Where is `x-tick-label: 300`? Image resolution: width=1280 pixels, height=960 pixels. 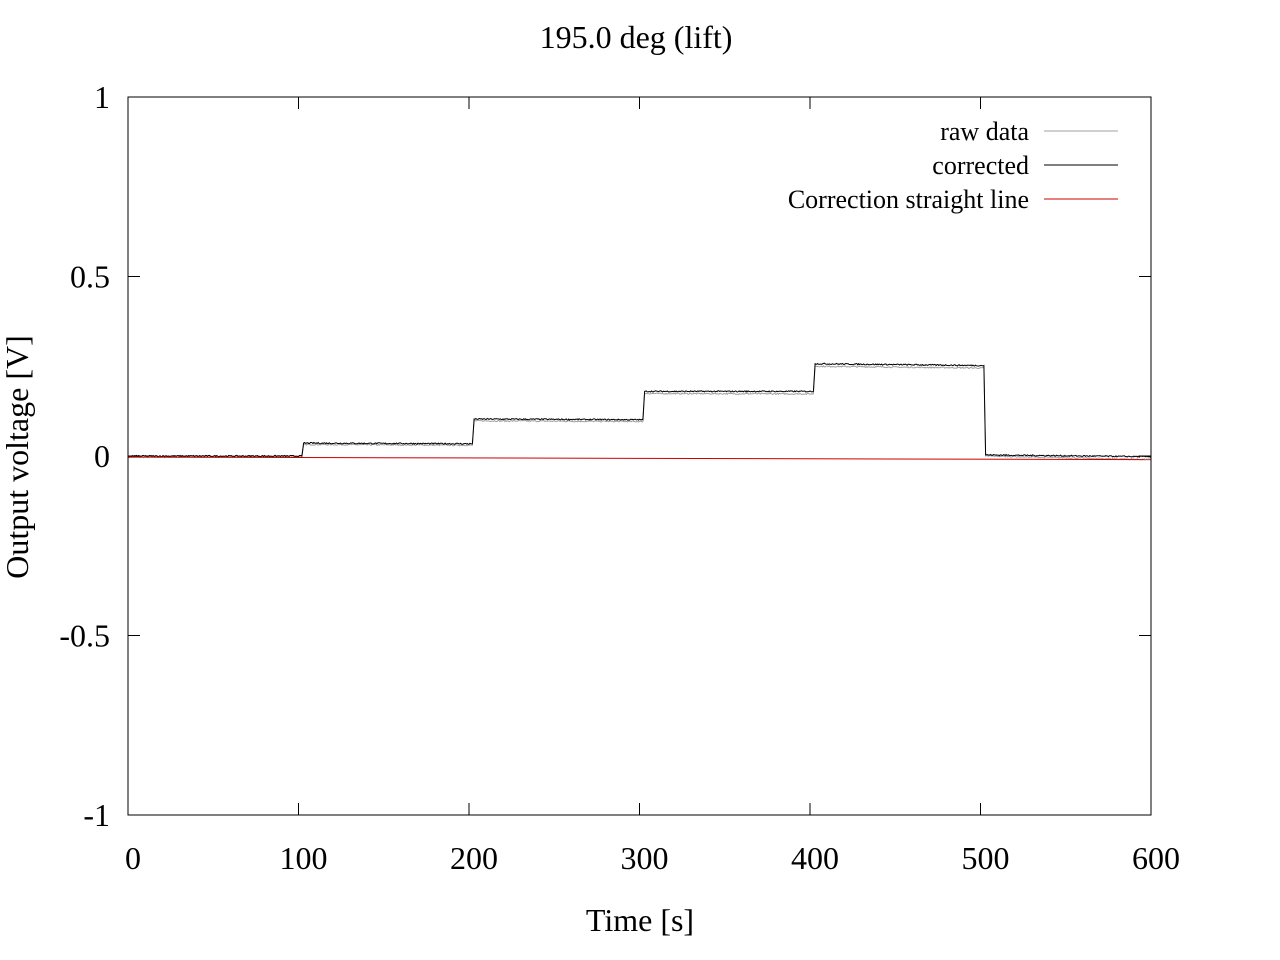
x-tick-label: 300 is located at coordinates (645, 858).